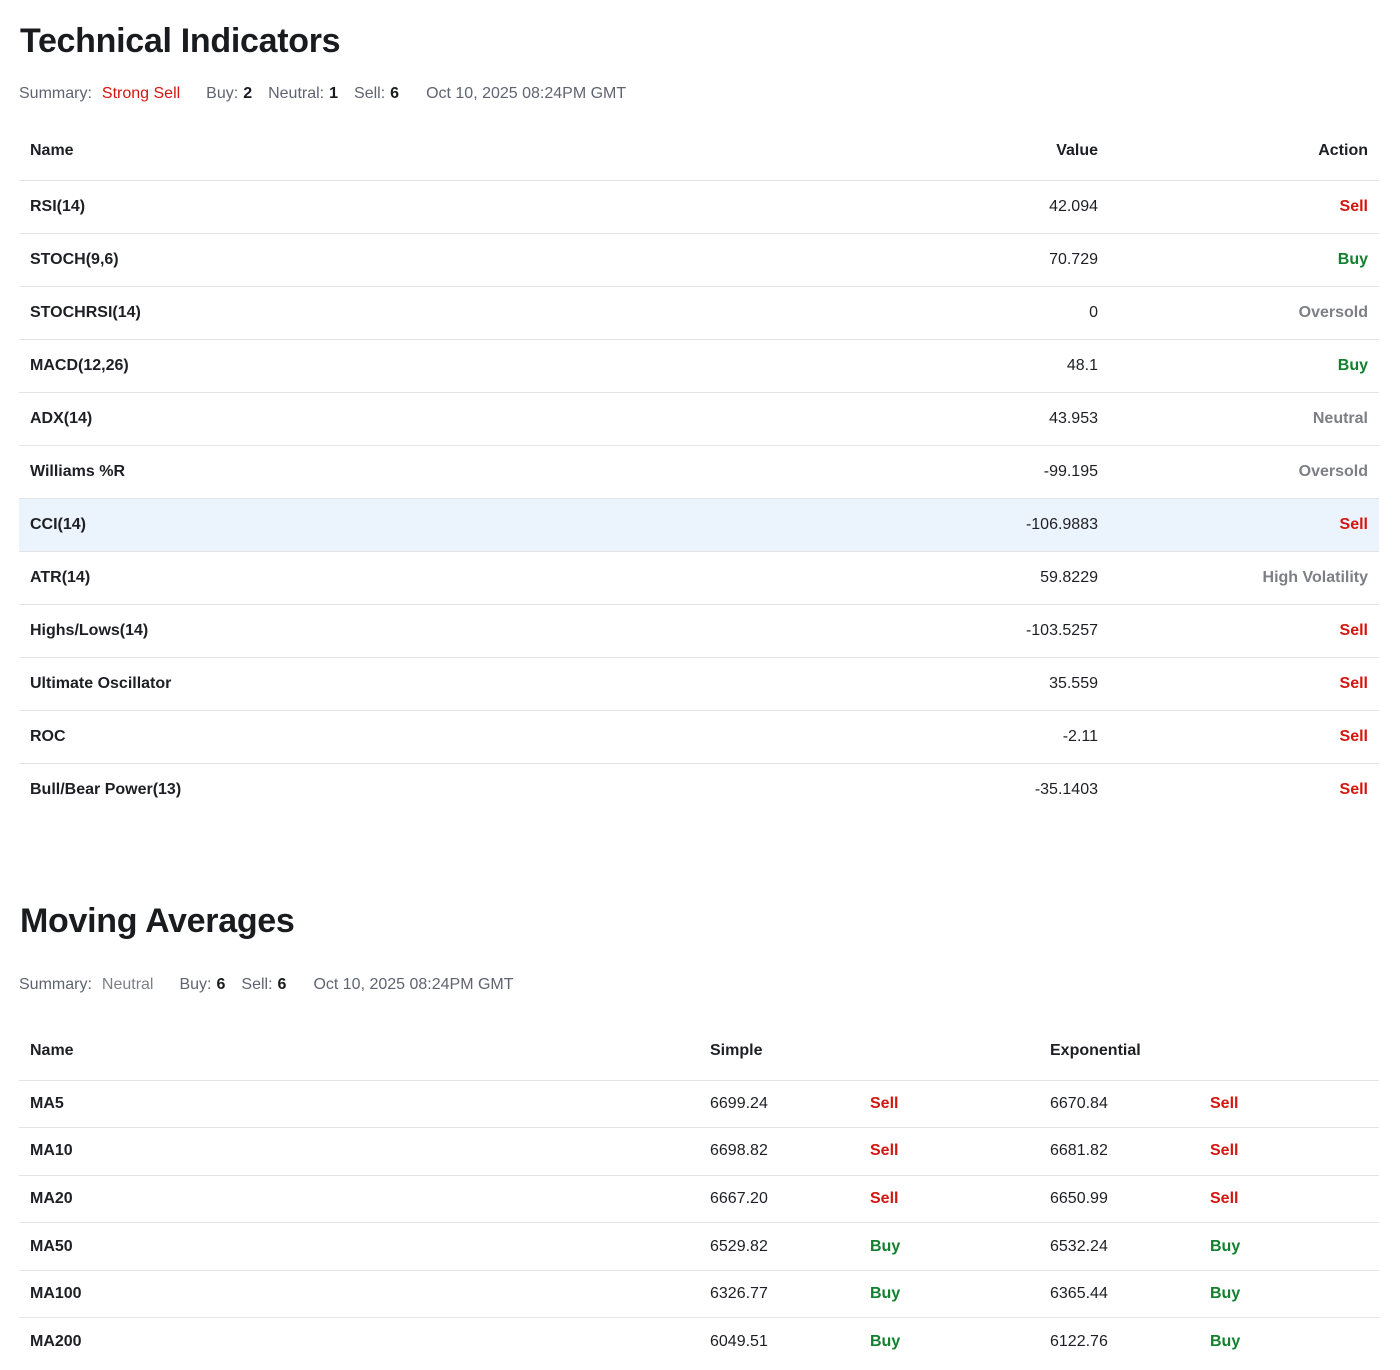  What do you see at coordinates (779, 1341) in the screenshot?
I see `simple-value: 6049.51` at bounding box center [779, 1341].